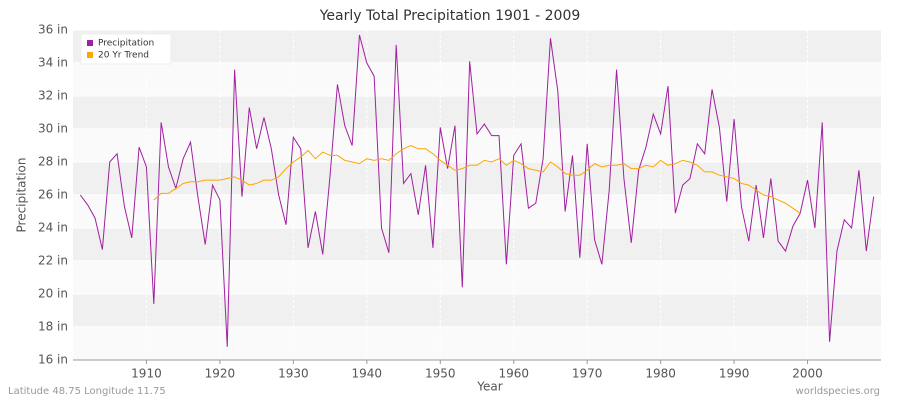  I want to click on x-tick-label: 1940, so click(367, 374).